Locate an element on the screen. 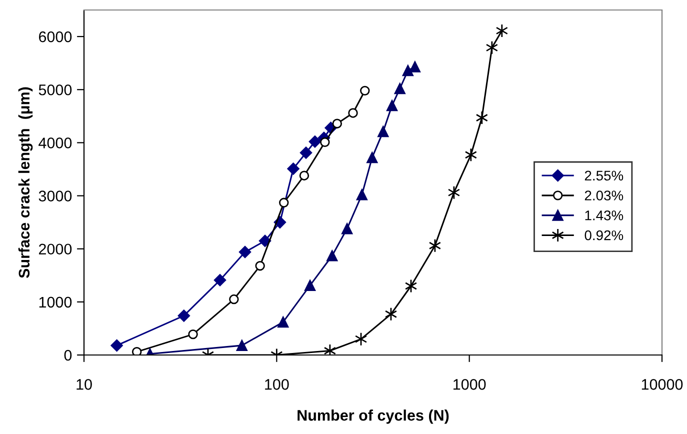 Image resolution: width=687 pixels, height=434 pixels. x-tick-label: 100 is located at coordinates (277, 384).